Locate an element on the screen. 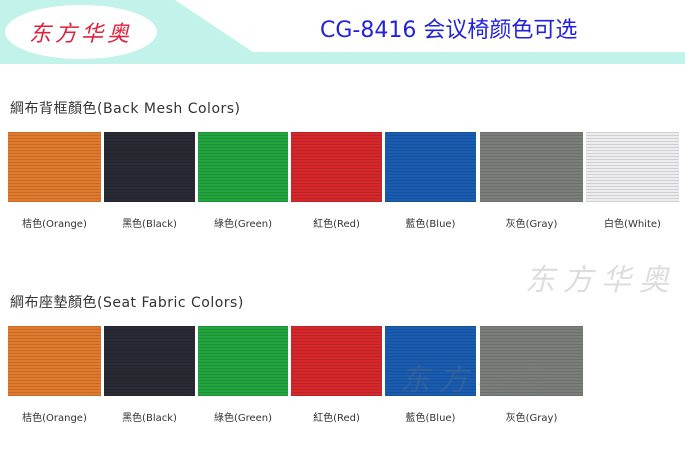  seat-fabric-title: 綱布座墊顏色(Seat Fabric Colors) is located at coordinates (127, 303).